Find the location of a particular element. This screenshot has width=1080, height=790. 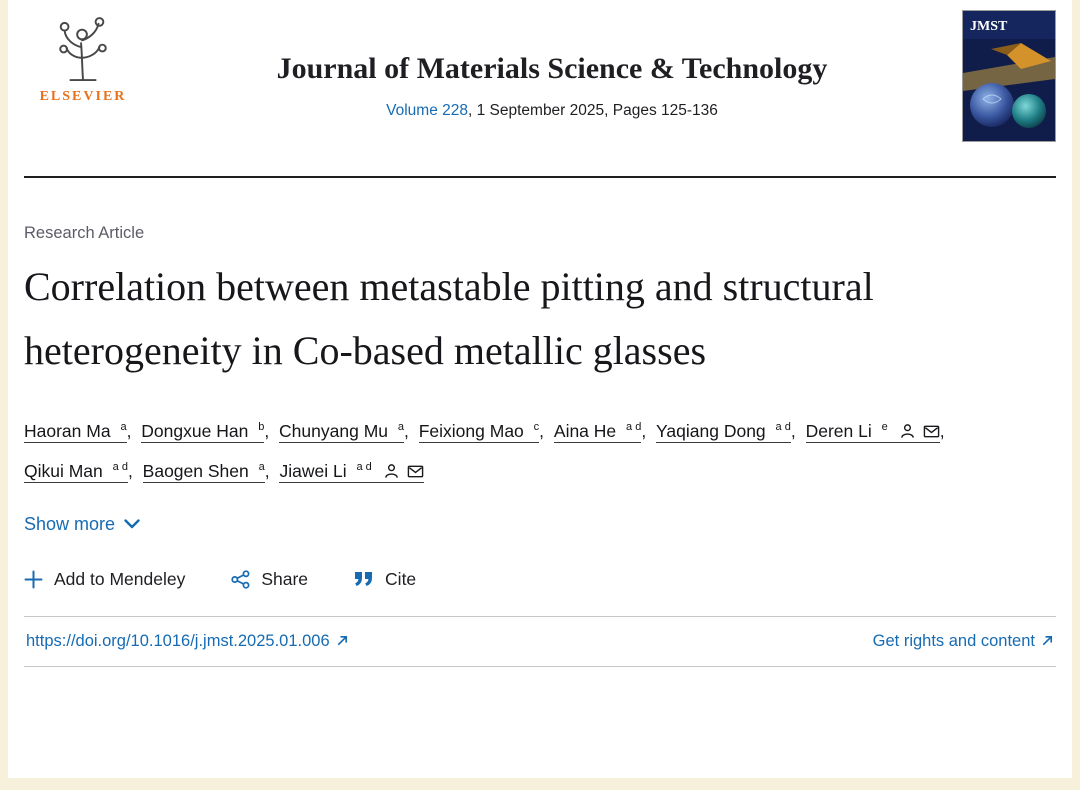

issue-details: , 1 September 2025, Pages 125-136 is located at coordinates (592, 110).